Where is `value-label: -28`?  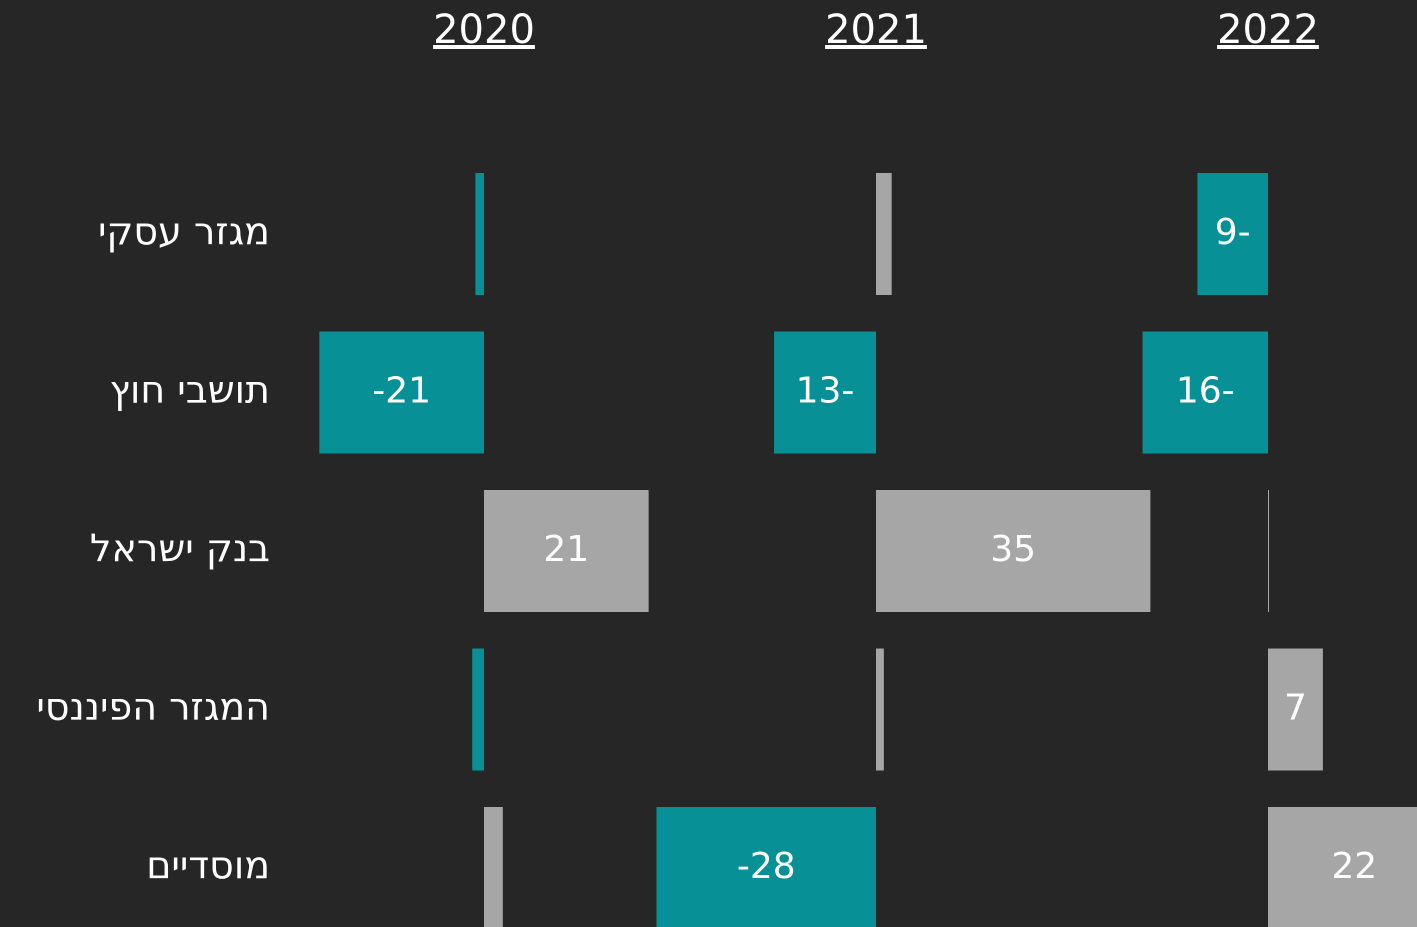 value-label: -28 is located at coordinates (766, 866).